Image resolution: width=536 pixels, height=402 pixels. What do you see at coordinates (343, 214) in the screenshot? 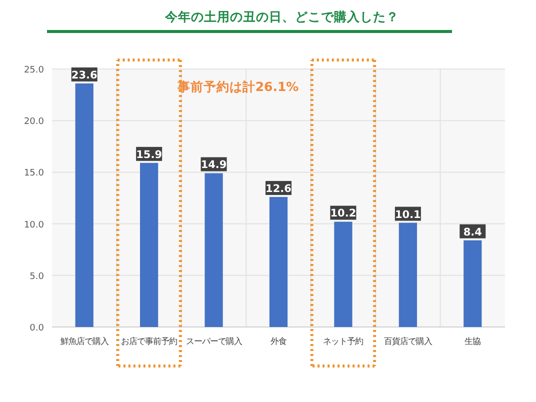
I see `data-label: 10.2` at bounding box center [343, 214].